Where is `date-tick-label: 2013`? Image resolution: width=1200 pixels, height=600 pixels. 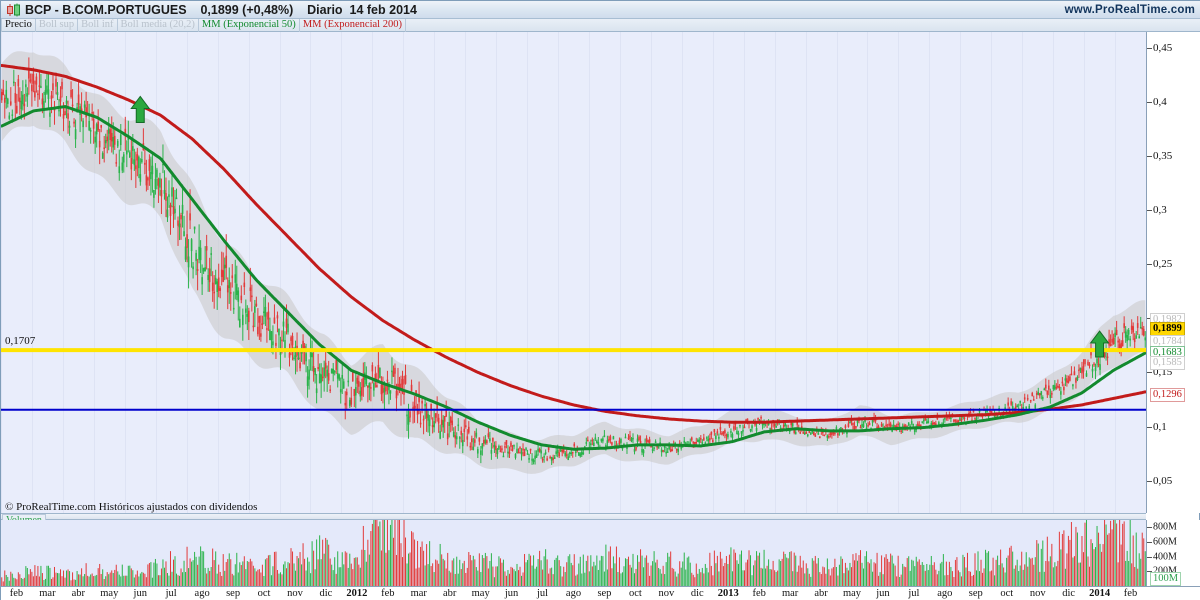 date-tick-label: 2013 is located at coordinates (728, 593).